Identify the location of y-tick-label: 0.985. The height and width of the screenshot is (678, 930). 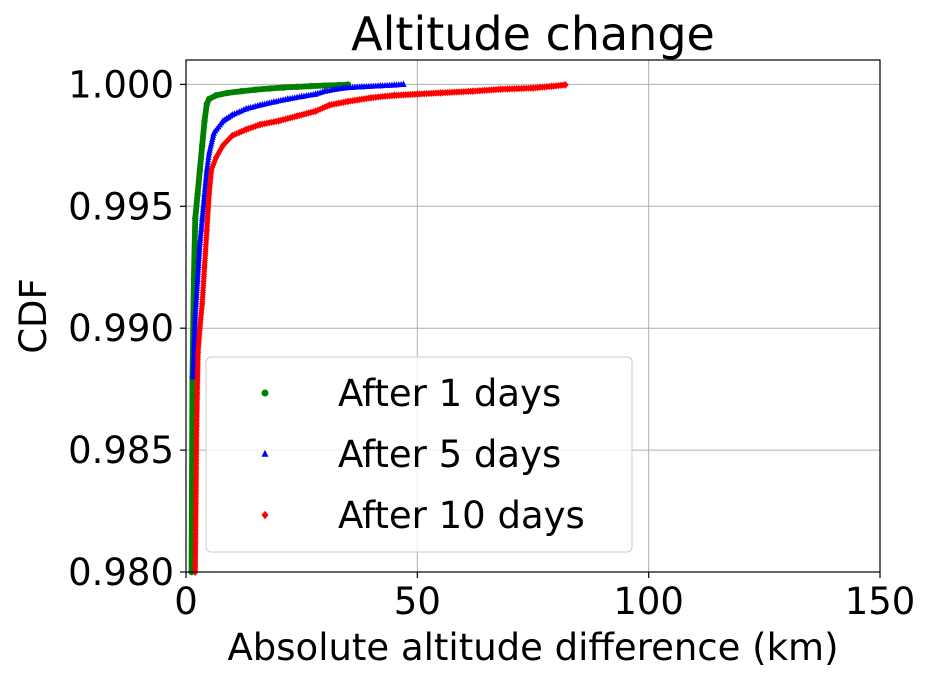
(121, 450).